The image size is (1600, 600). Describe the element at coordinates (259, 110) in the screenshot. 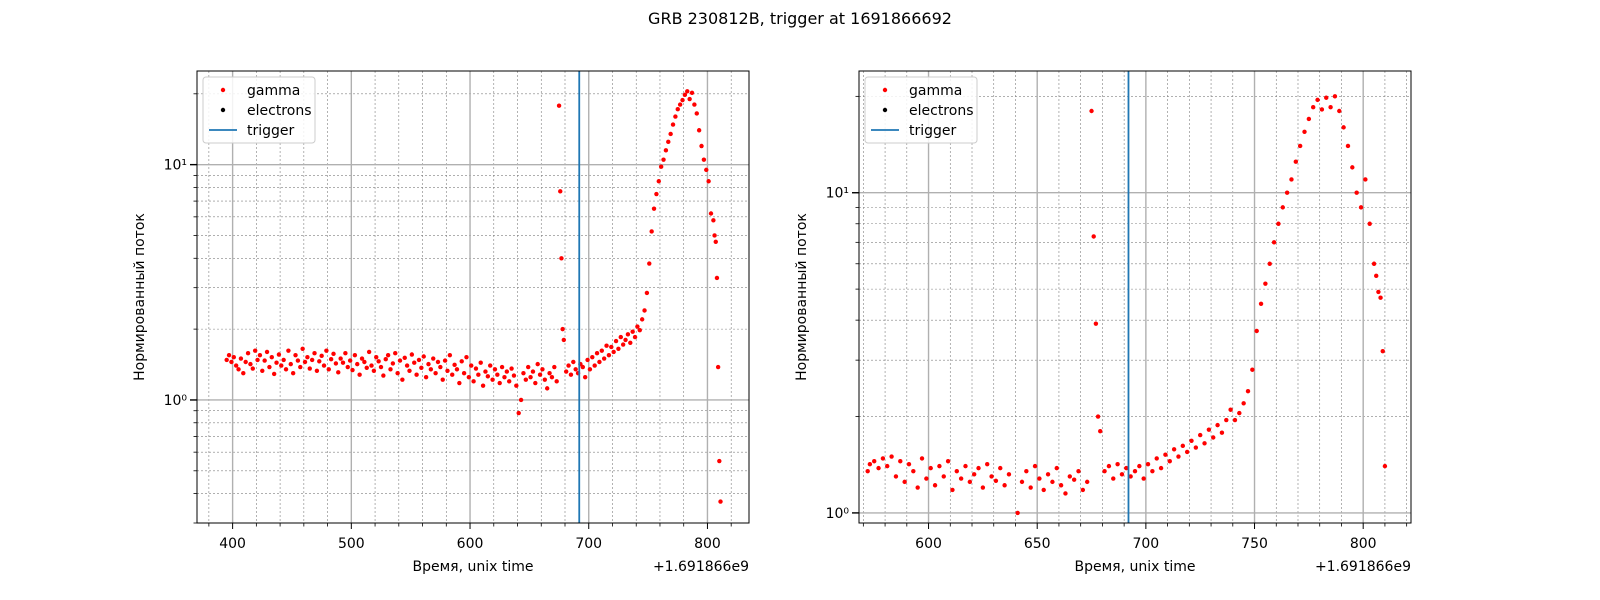

I see `legend: gamma electrons trigger` at that location.